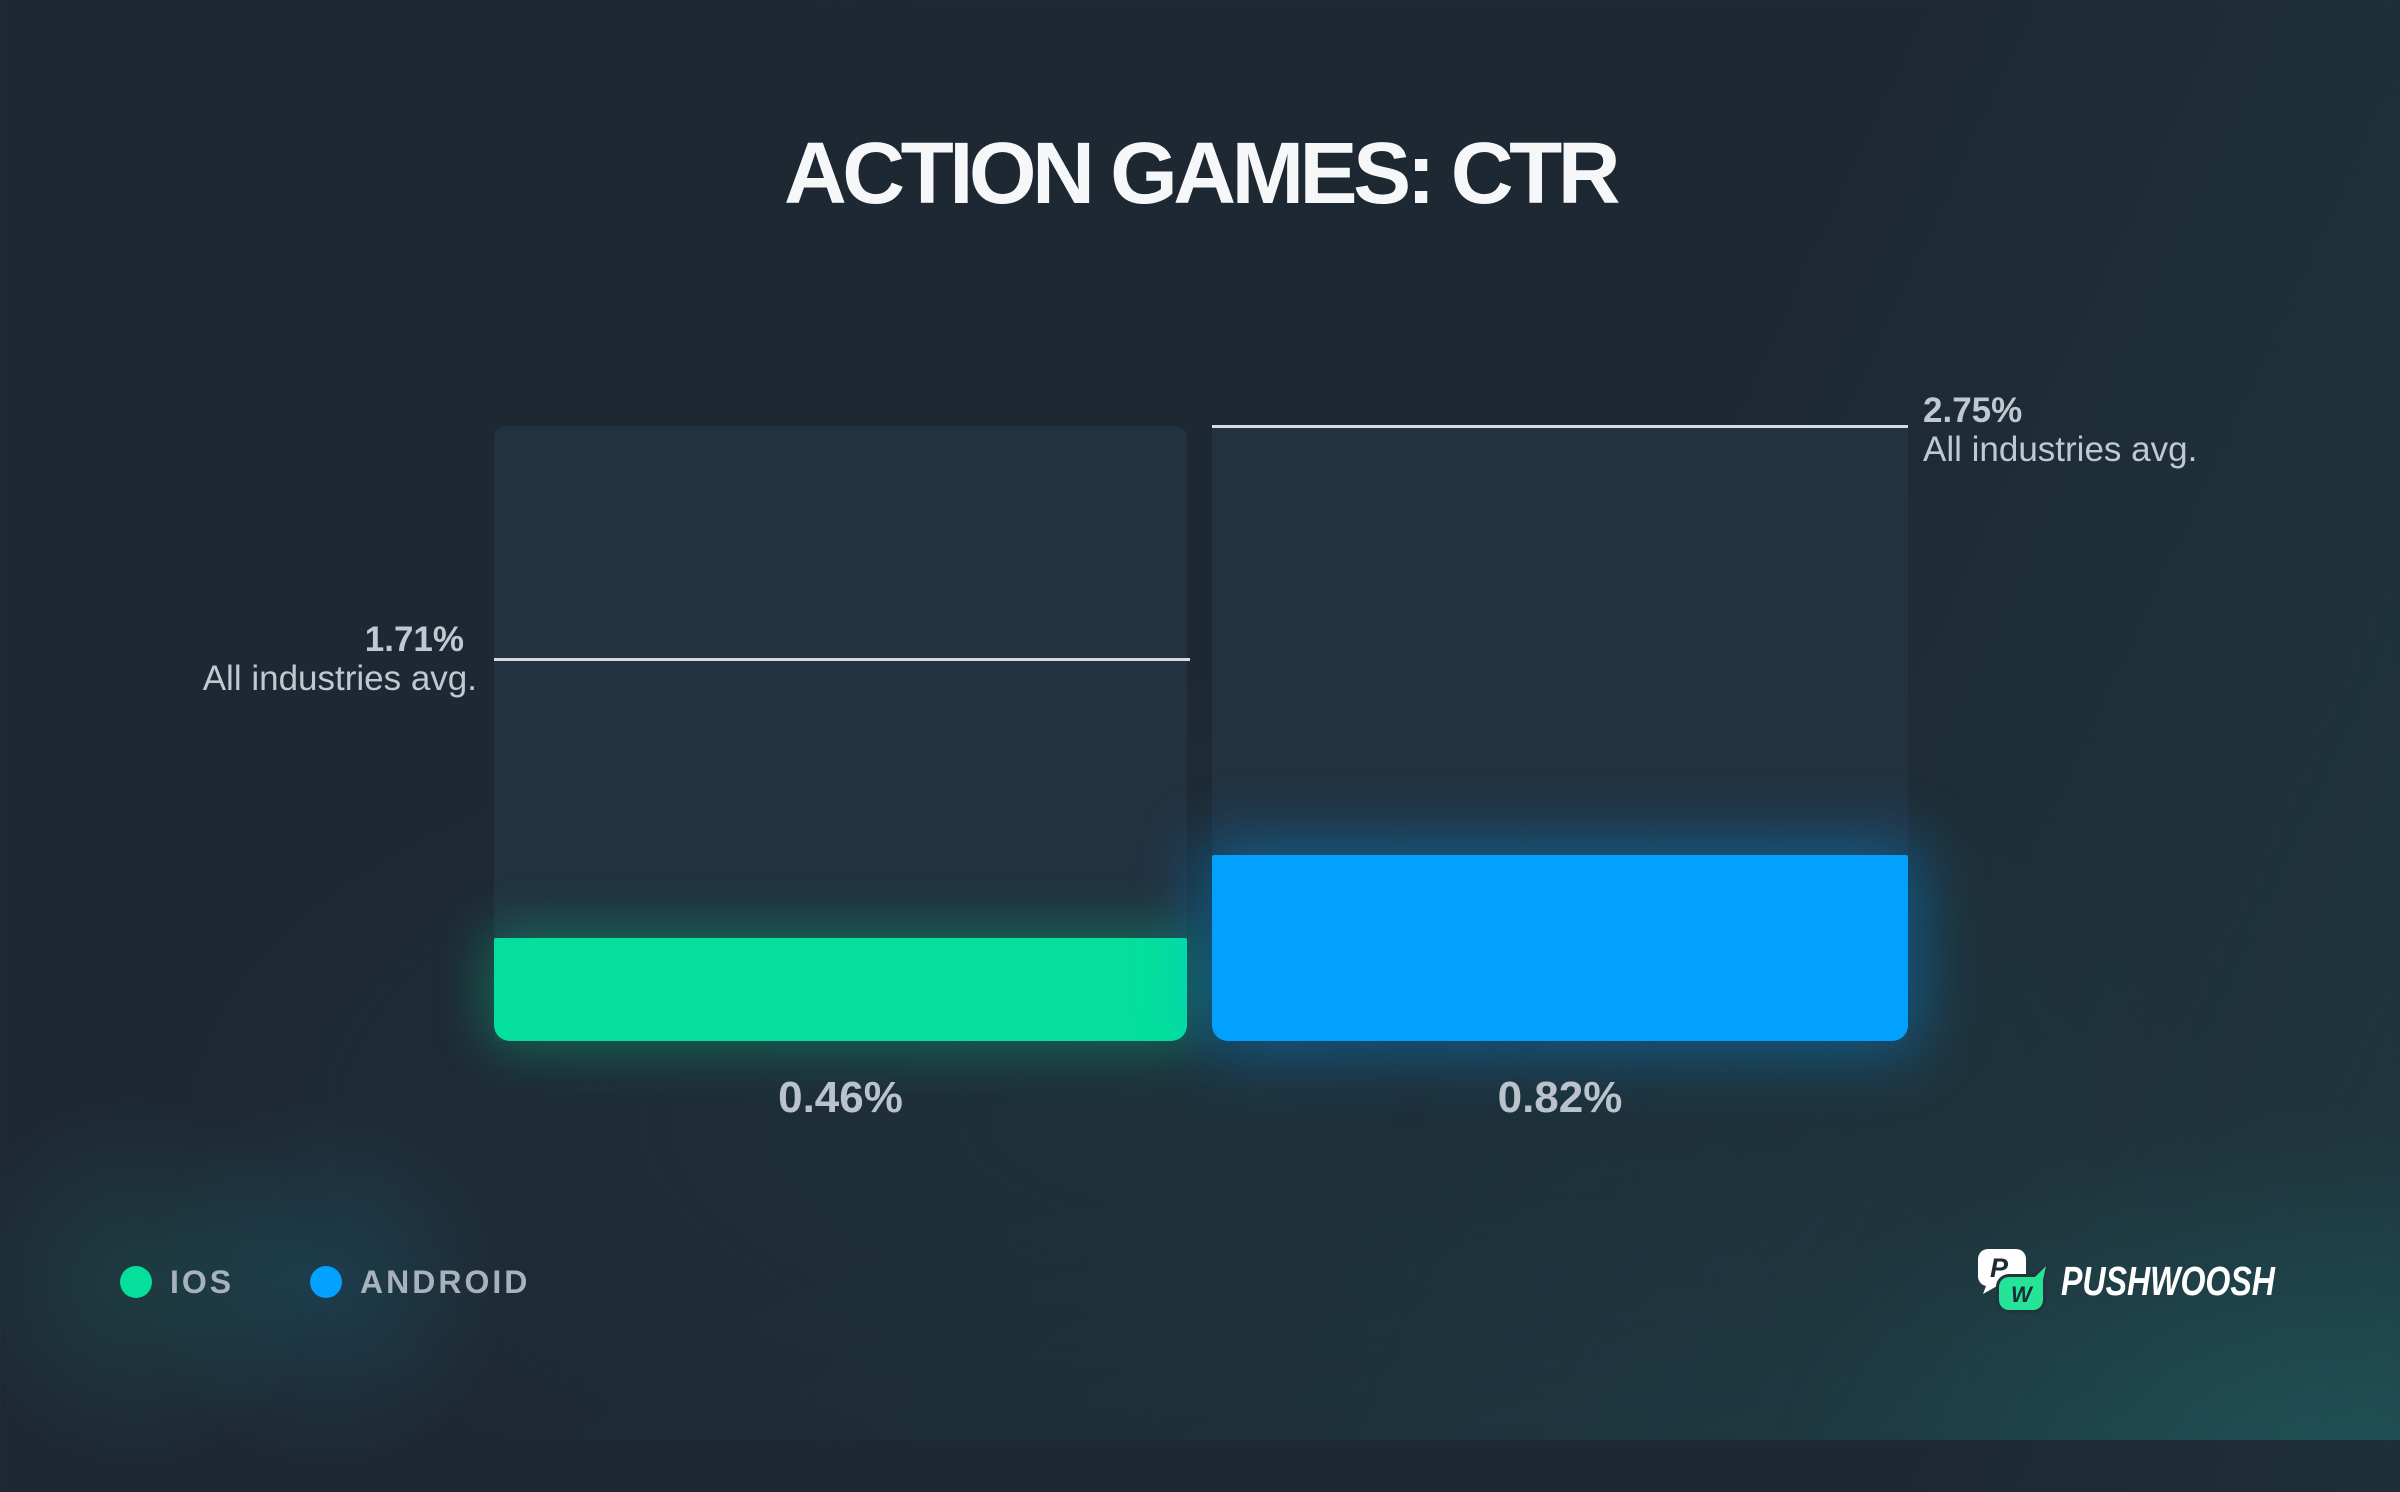 The width and height of the screenshot is (2400, 1492). What do you see at coordinates (1999, 1268) in the screenshot?
I see `svg-text: P` at bounding box center [1999, 1268].